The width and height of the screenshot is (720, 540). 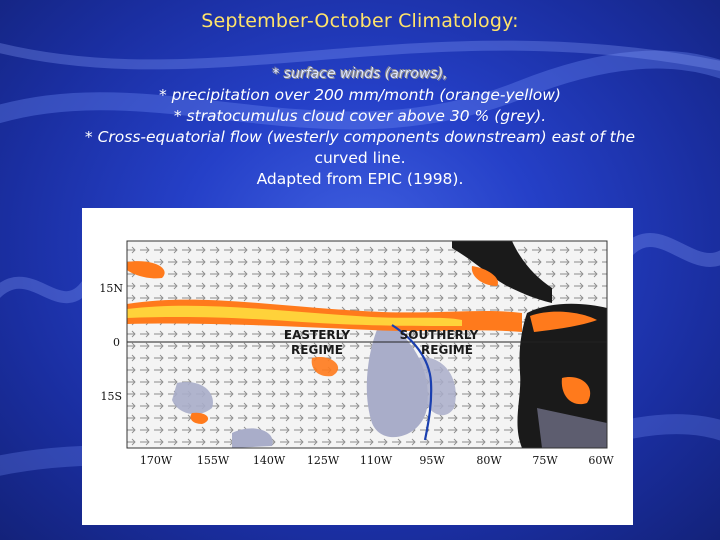 I want to click on desc-line-curved: curved line., so click(x=360, y=158).